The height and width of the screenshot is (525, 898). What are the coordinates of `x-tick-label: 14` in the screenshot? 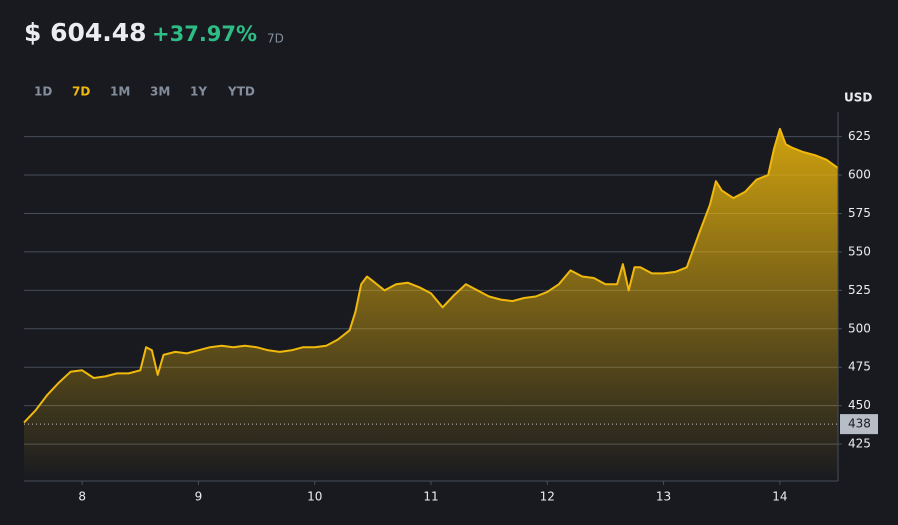 It's located at (779, 497).